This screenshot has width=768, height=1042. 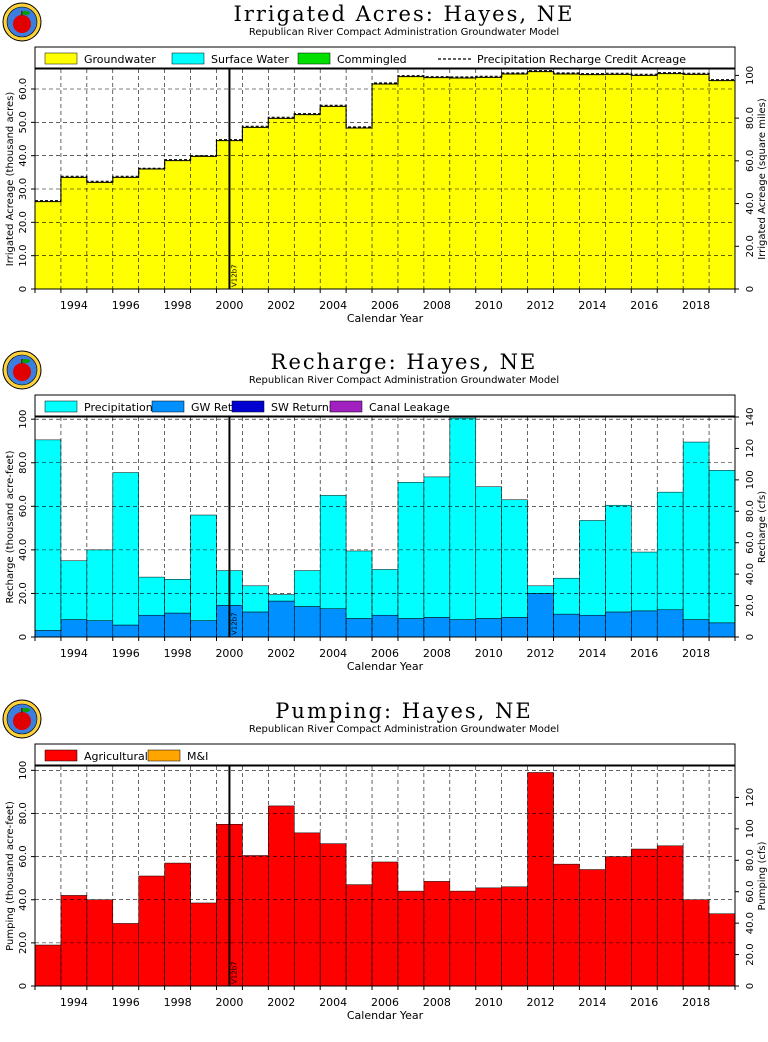 I want to click on legend-label: Canal Leakage, so click(x=409, y=407).